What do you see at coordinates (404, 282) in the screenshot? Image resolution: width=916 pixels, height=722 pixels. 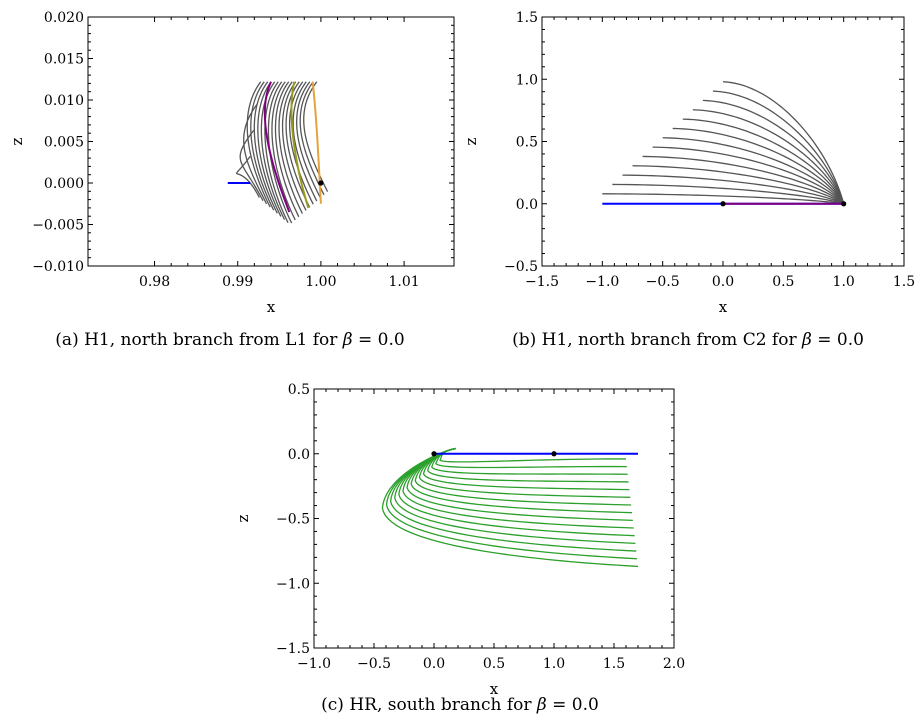 I see `x-tick-label: 1.01` at bounding box center [404, 282].